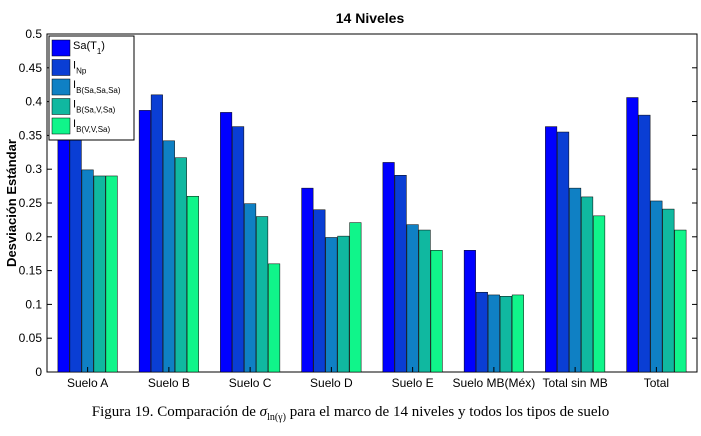  What do you see at coordinates (31, 68) in the screenshot?
I see `y-tick-label: 0.45` at bounding box center [31, 68].